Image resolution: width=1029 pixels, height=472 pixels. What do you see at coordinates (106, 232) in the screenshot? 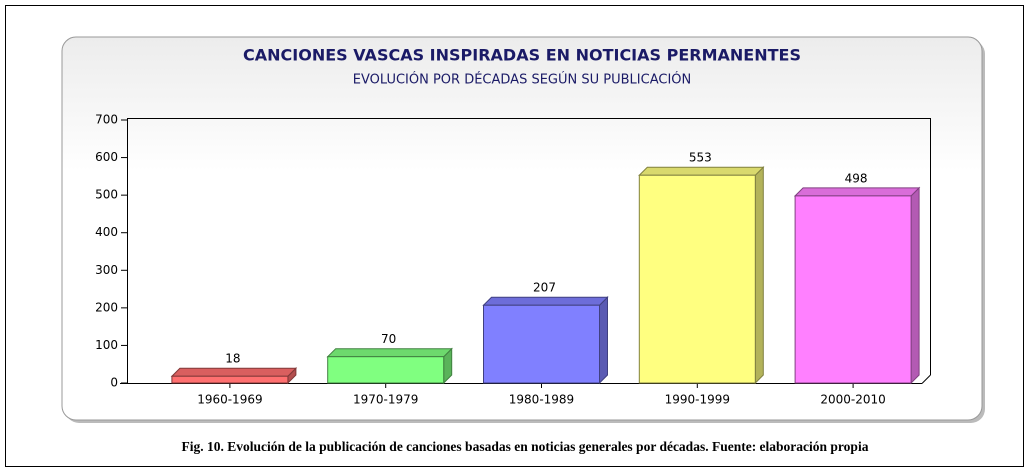
I see `y-tick-label: 400` at bounding box center [106, 232].